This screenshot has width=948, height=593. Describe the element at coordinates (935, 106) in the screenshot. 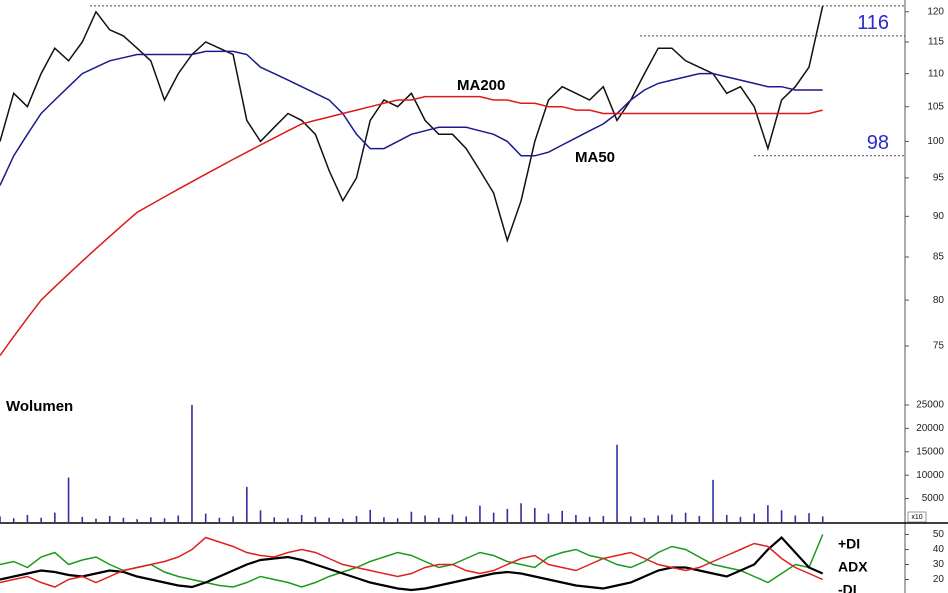

I see `y-tick-label: 105` at that location.